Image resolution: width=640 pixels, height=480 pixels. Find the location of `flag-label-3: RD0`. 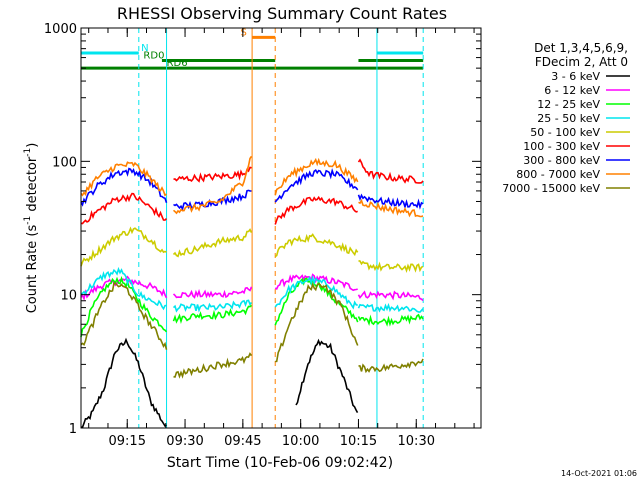

flag-label-3: RD0 is located at coordinates (153, 56).